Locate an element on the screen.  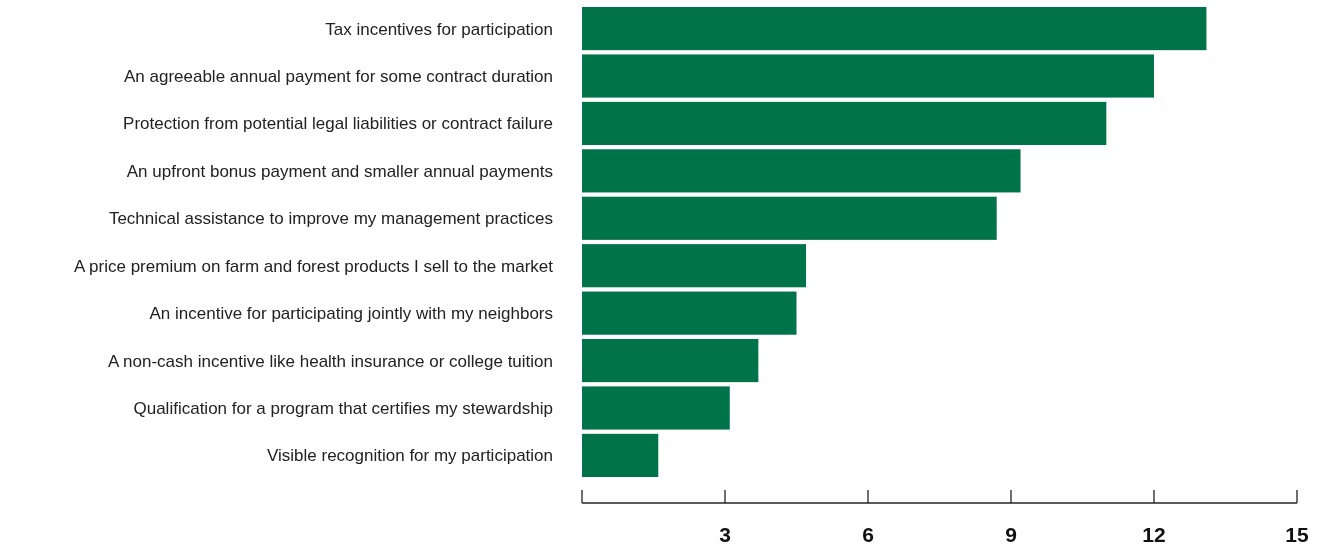
y-tick-label: An incentive for participating jointly with my neighbors is located at coordinates (351, 314).